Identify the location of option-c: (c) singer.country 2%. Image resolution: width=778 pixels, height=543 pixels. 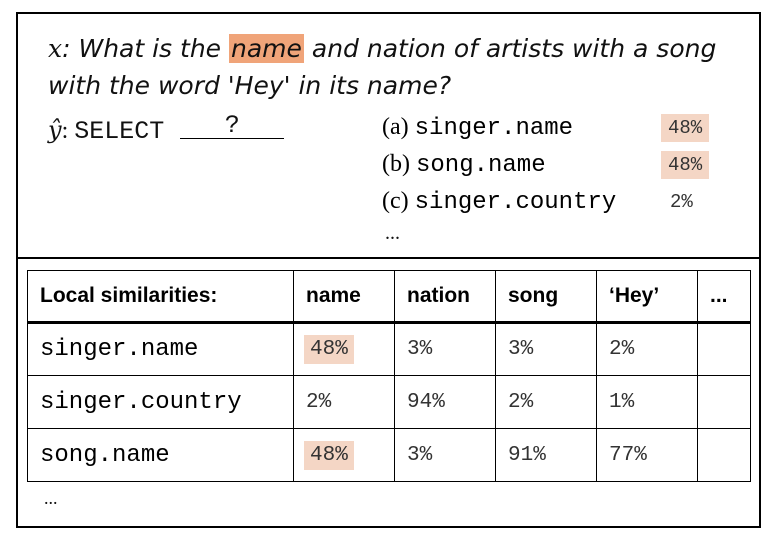
(562, 206).